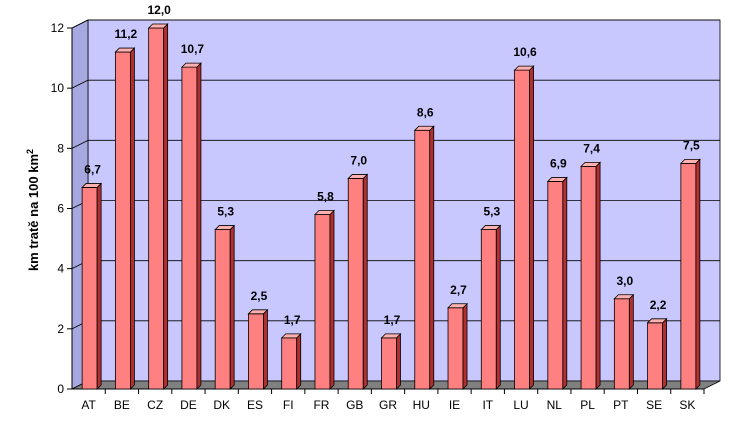 The width and height of the screenshot is (738, 435). I want to click on x-tick-label: GR, so click(388, 405).